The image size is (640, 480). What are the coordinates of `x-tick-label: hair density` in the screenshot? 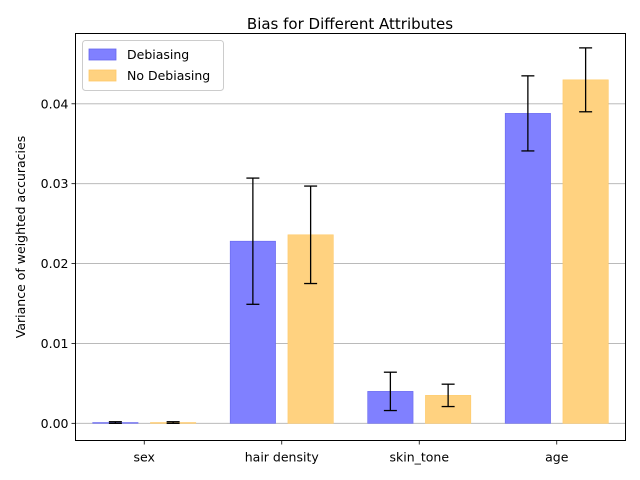 It's located at (282, 457).